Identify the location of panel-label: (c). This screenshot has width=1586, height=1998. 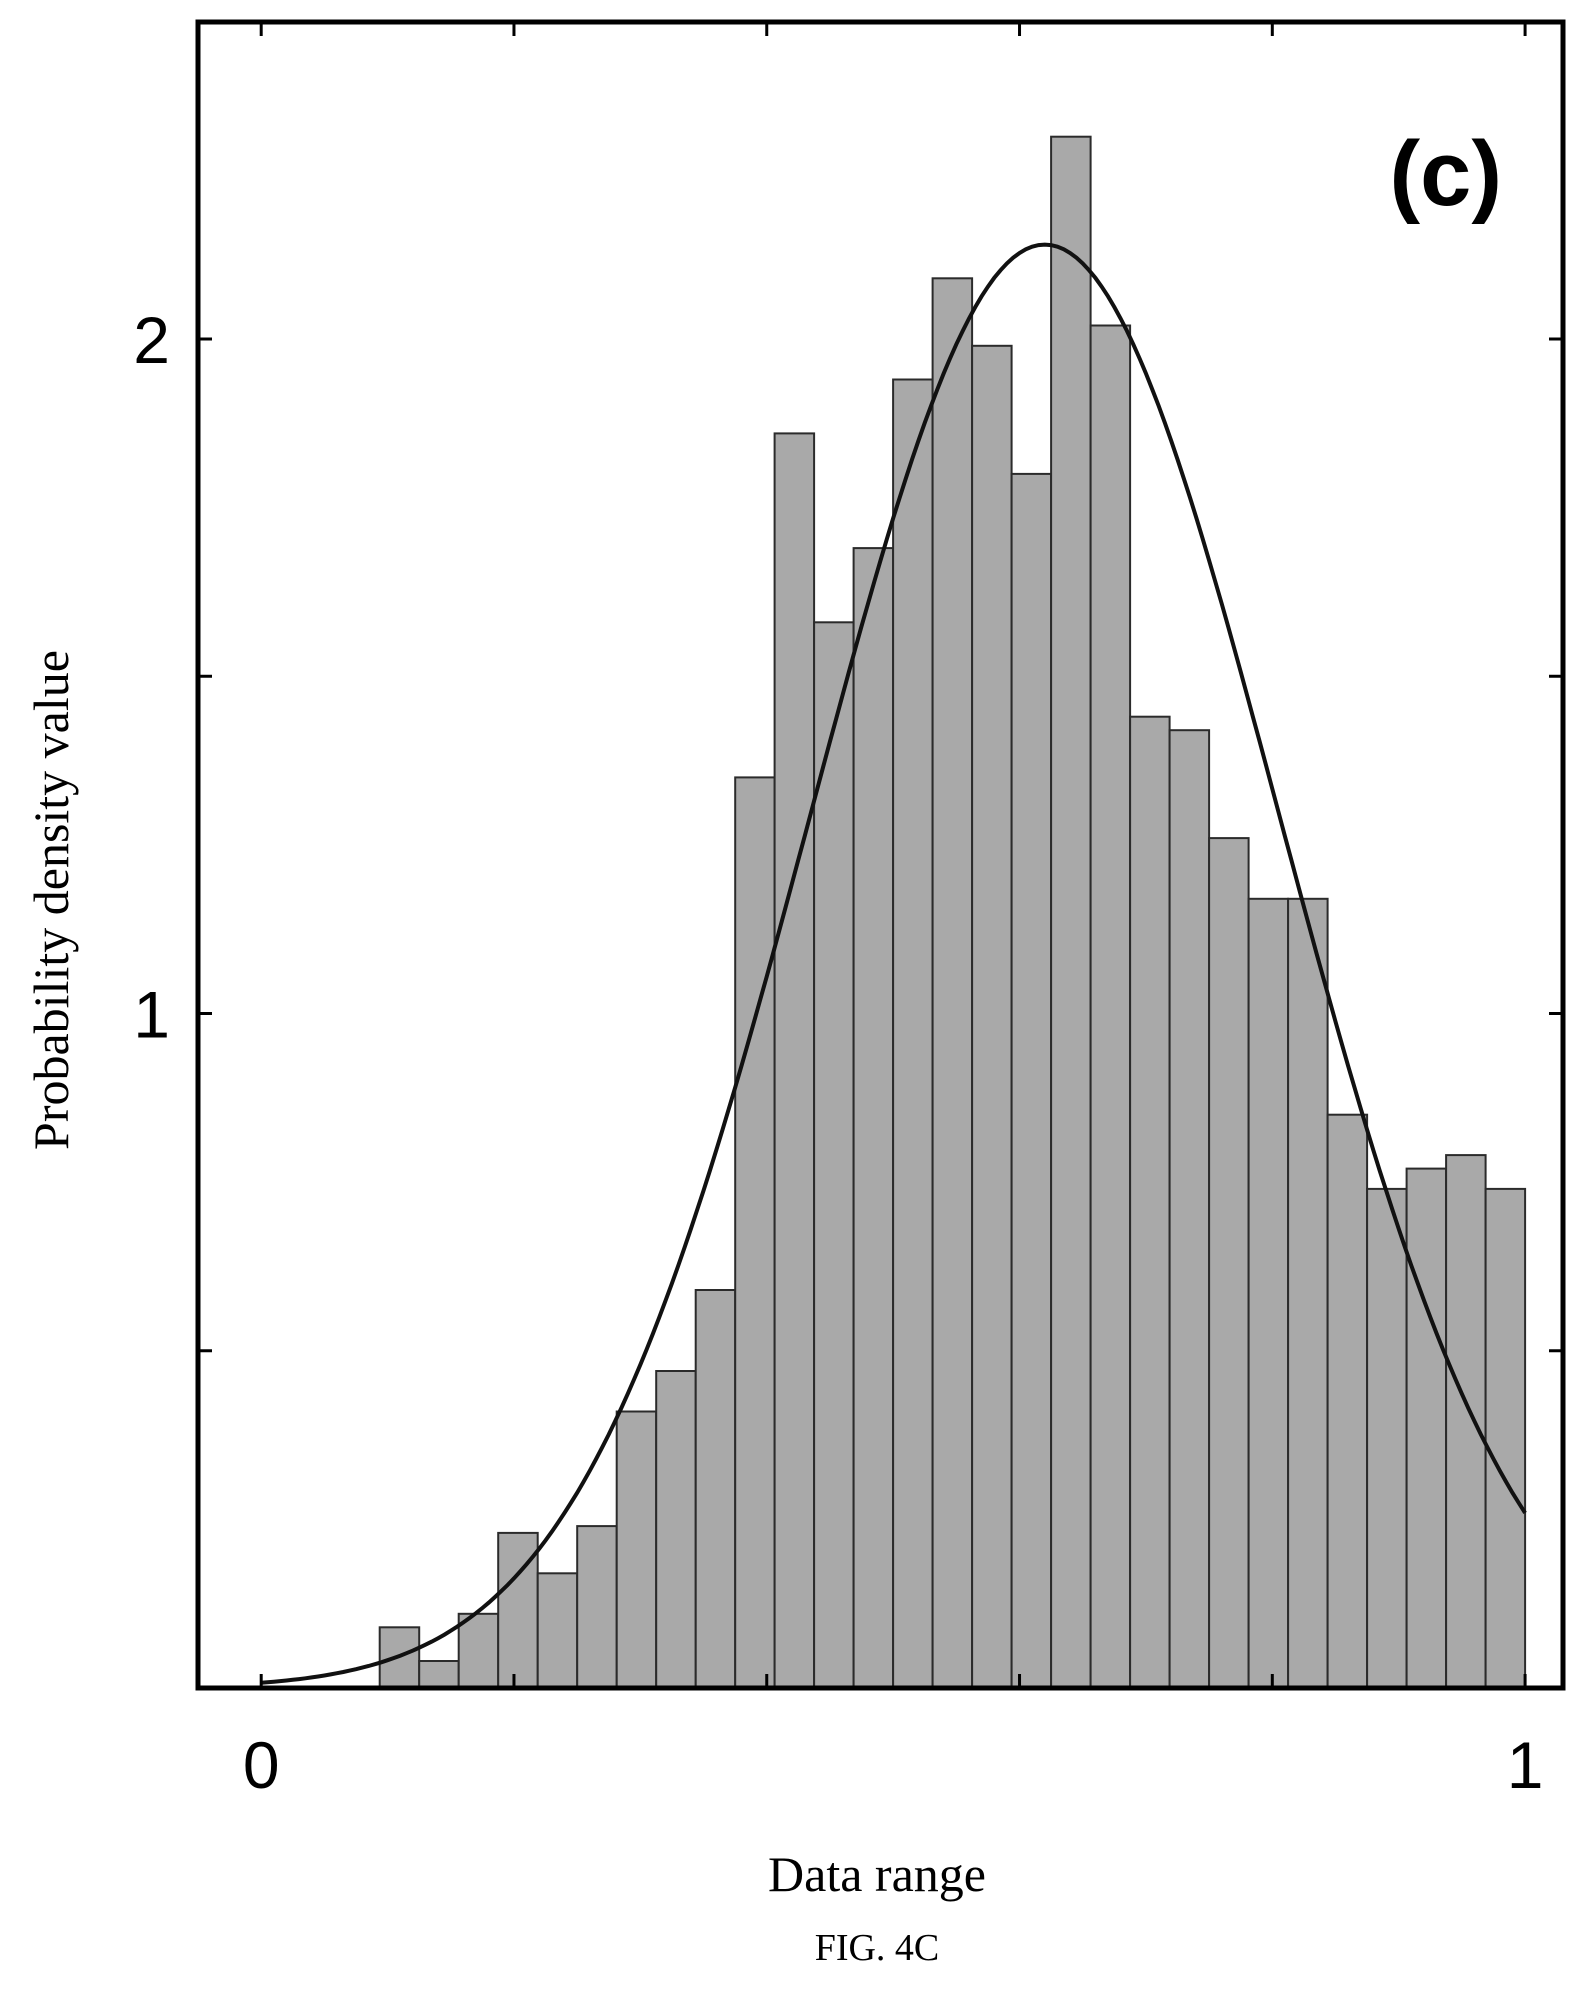
(1446, 174).